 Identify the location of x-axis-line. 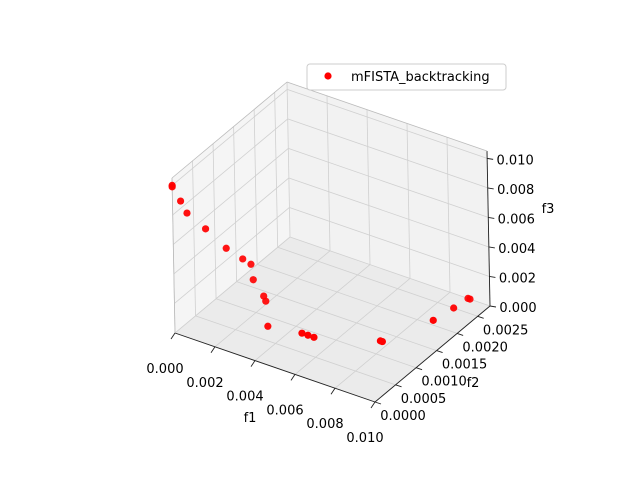
(275, 367).